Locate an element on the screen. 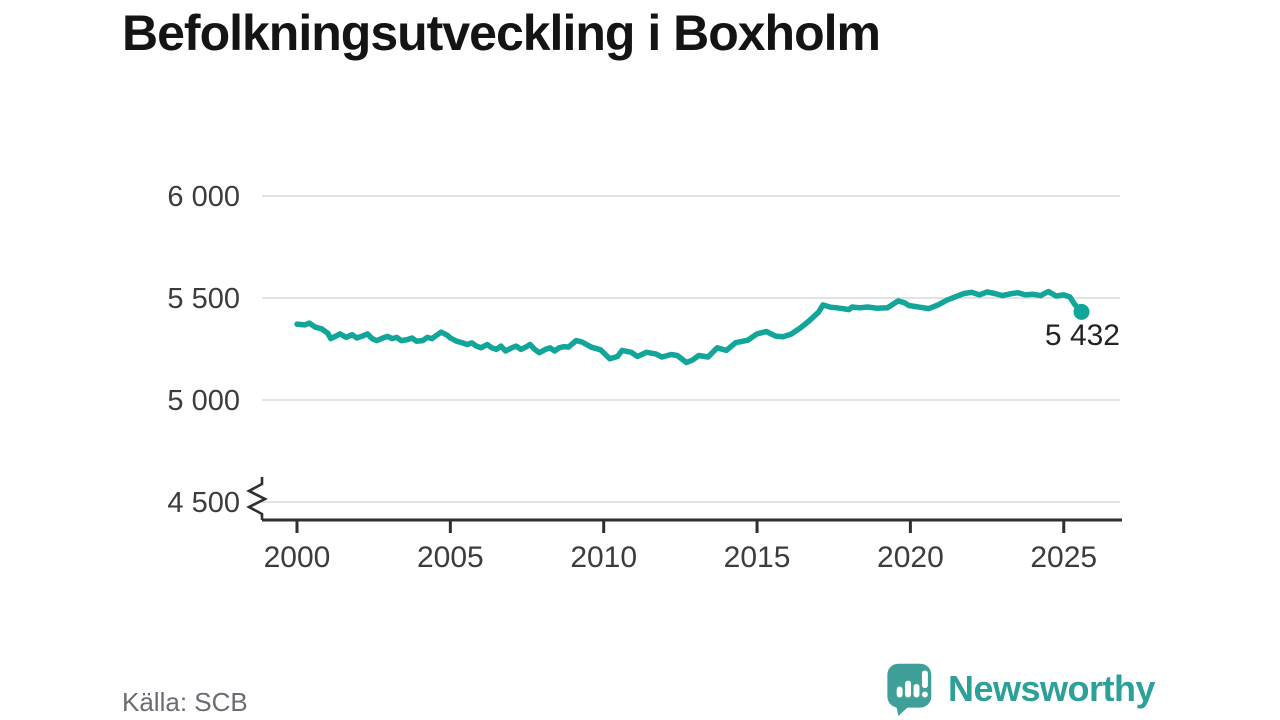 The height and width of the screenshot is (720, 1280). y-axis-tick-label: 6 000 is located at coordinates (203, 197).